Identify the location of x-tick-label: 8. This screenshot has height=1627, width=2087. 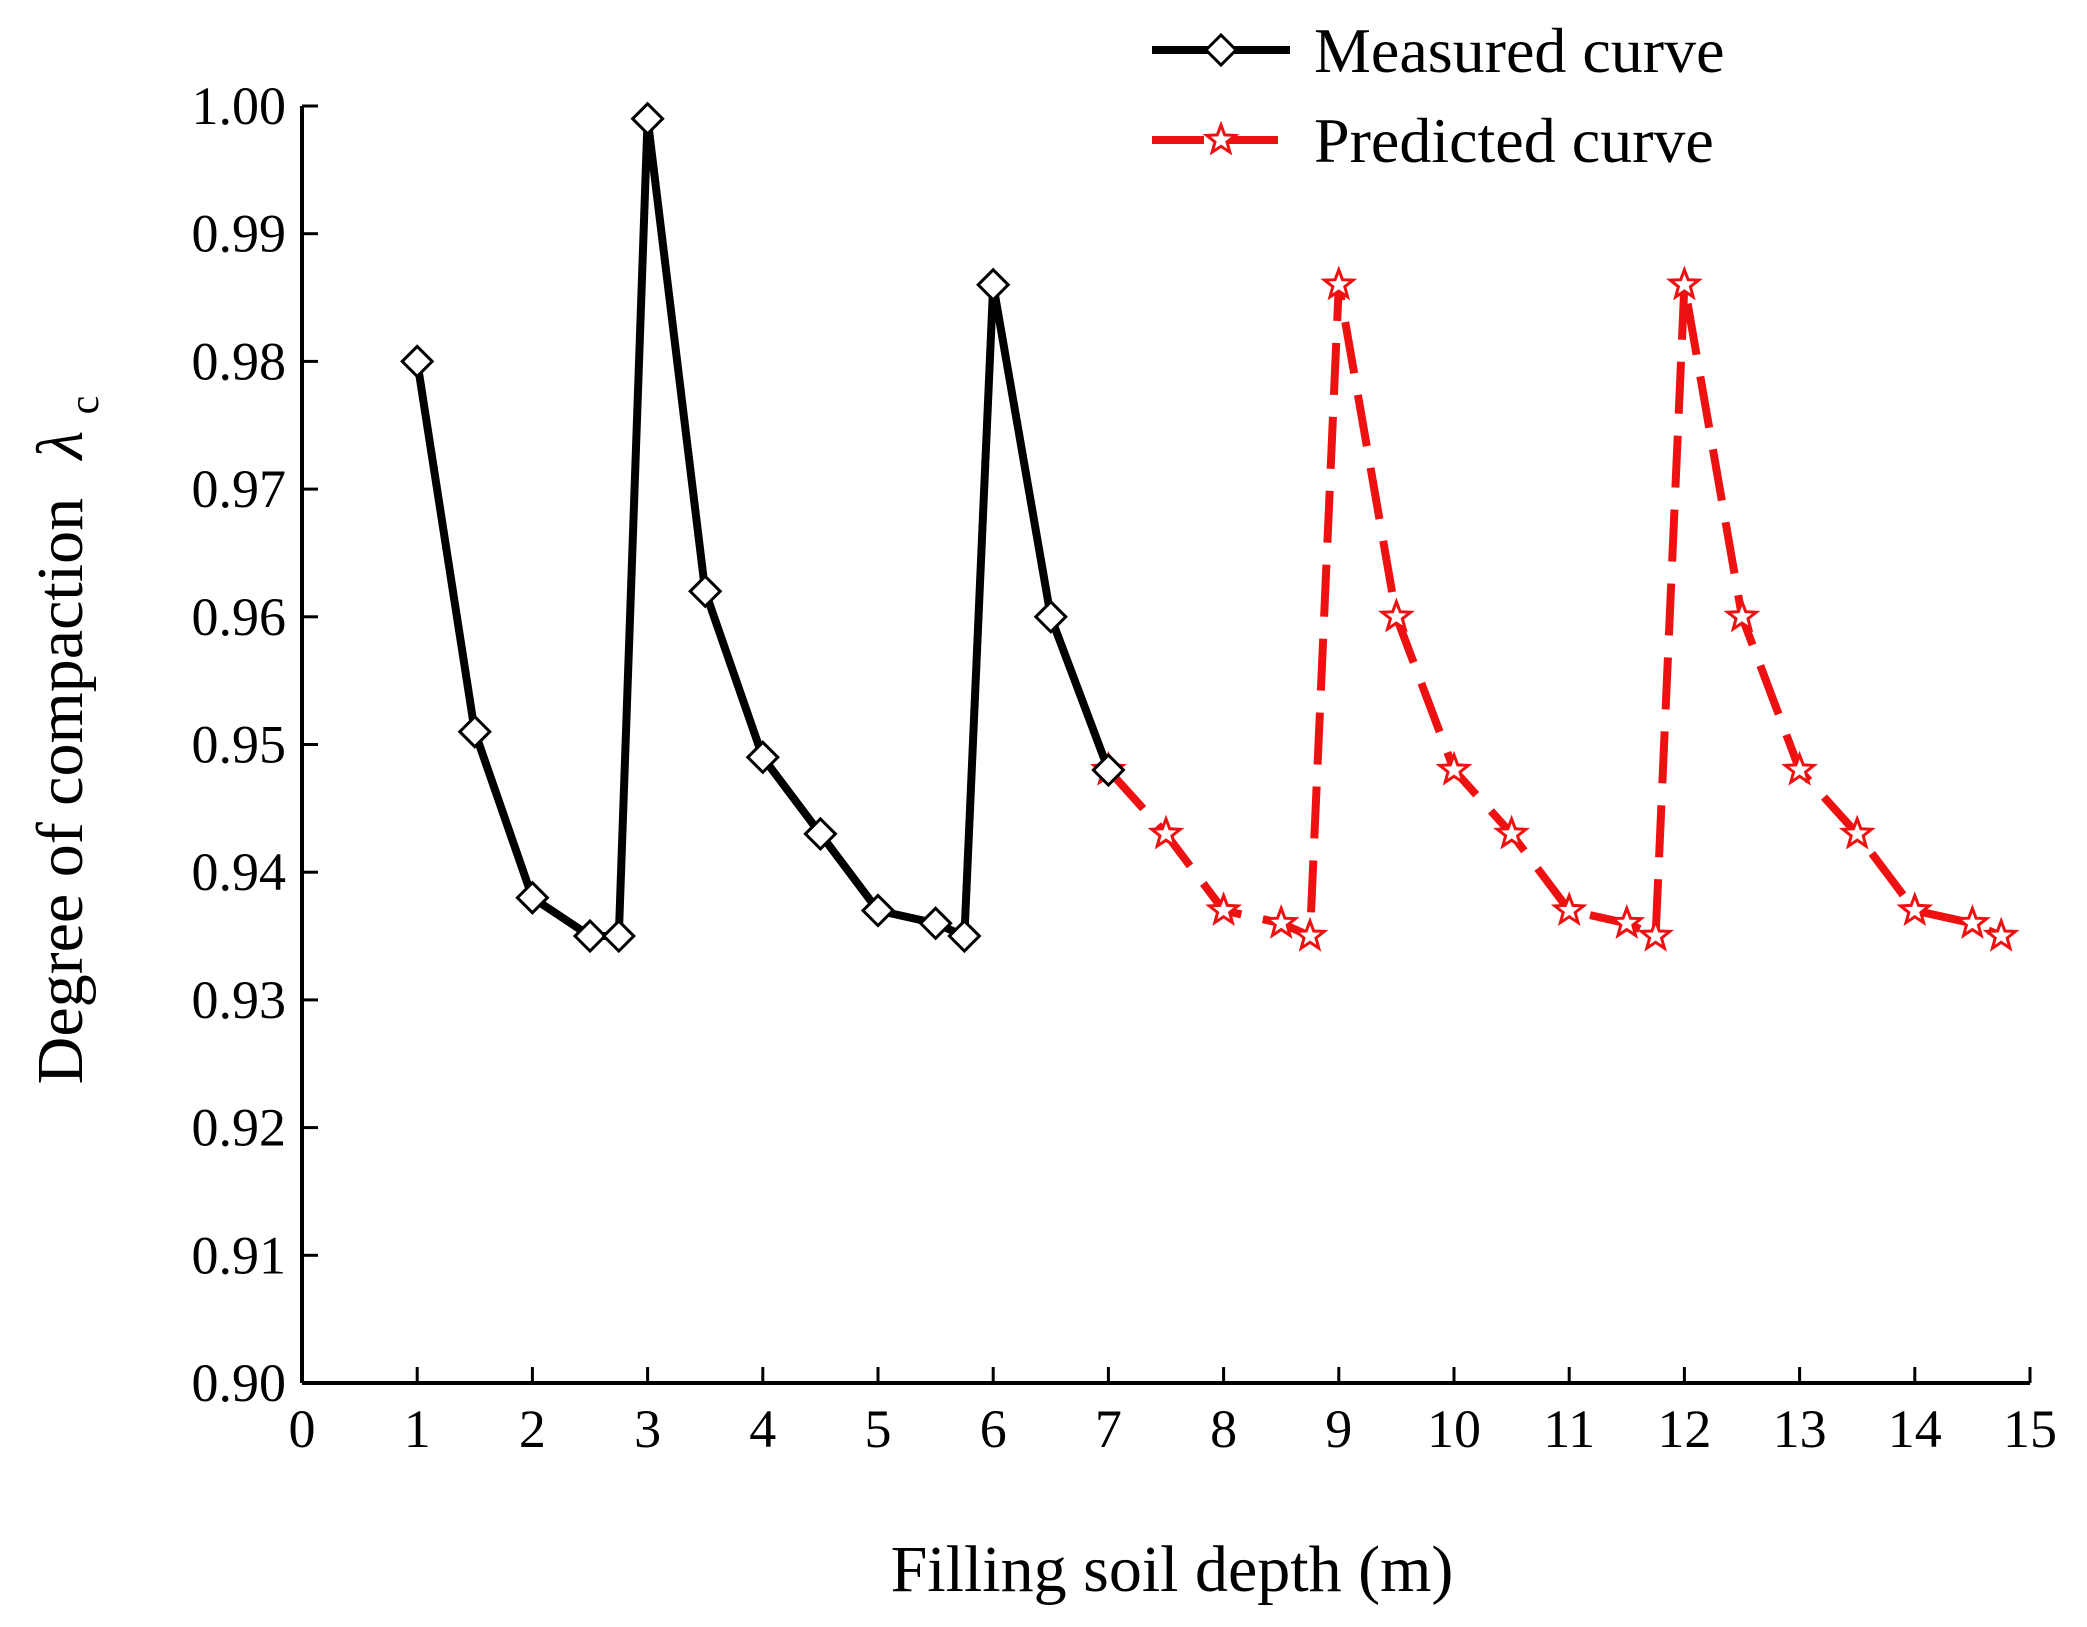
(1223, 1429).